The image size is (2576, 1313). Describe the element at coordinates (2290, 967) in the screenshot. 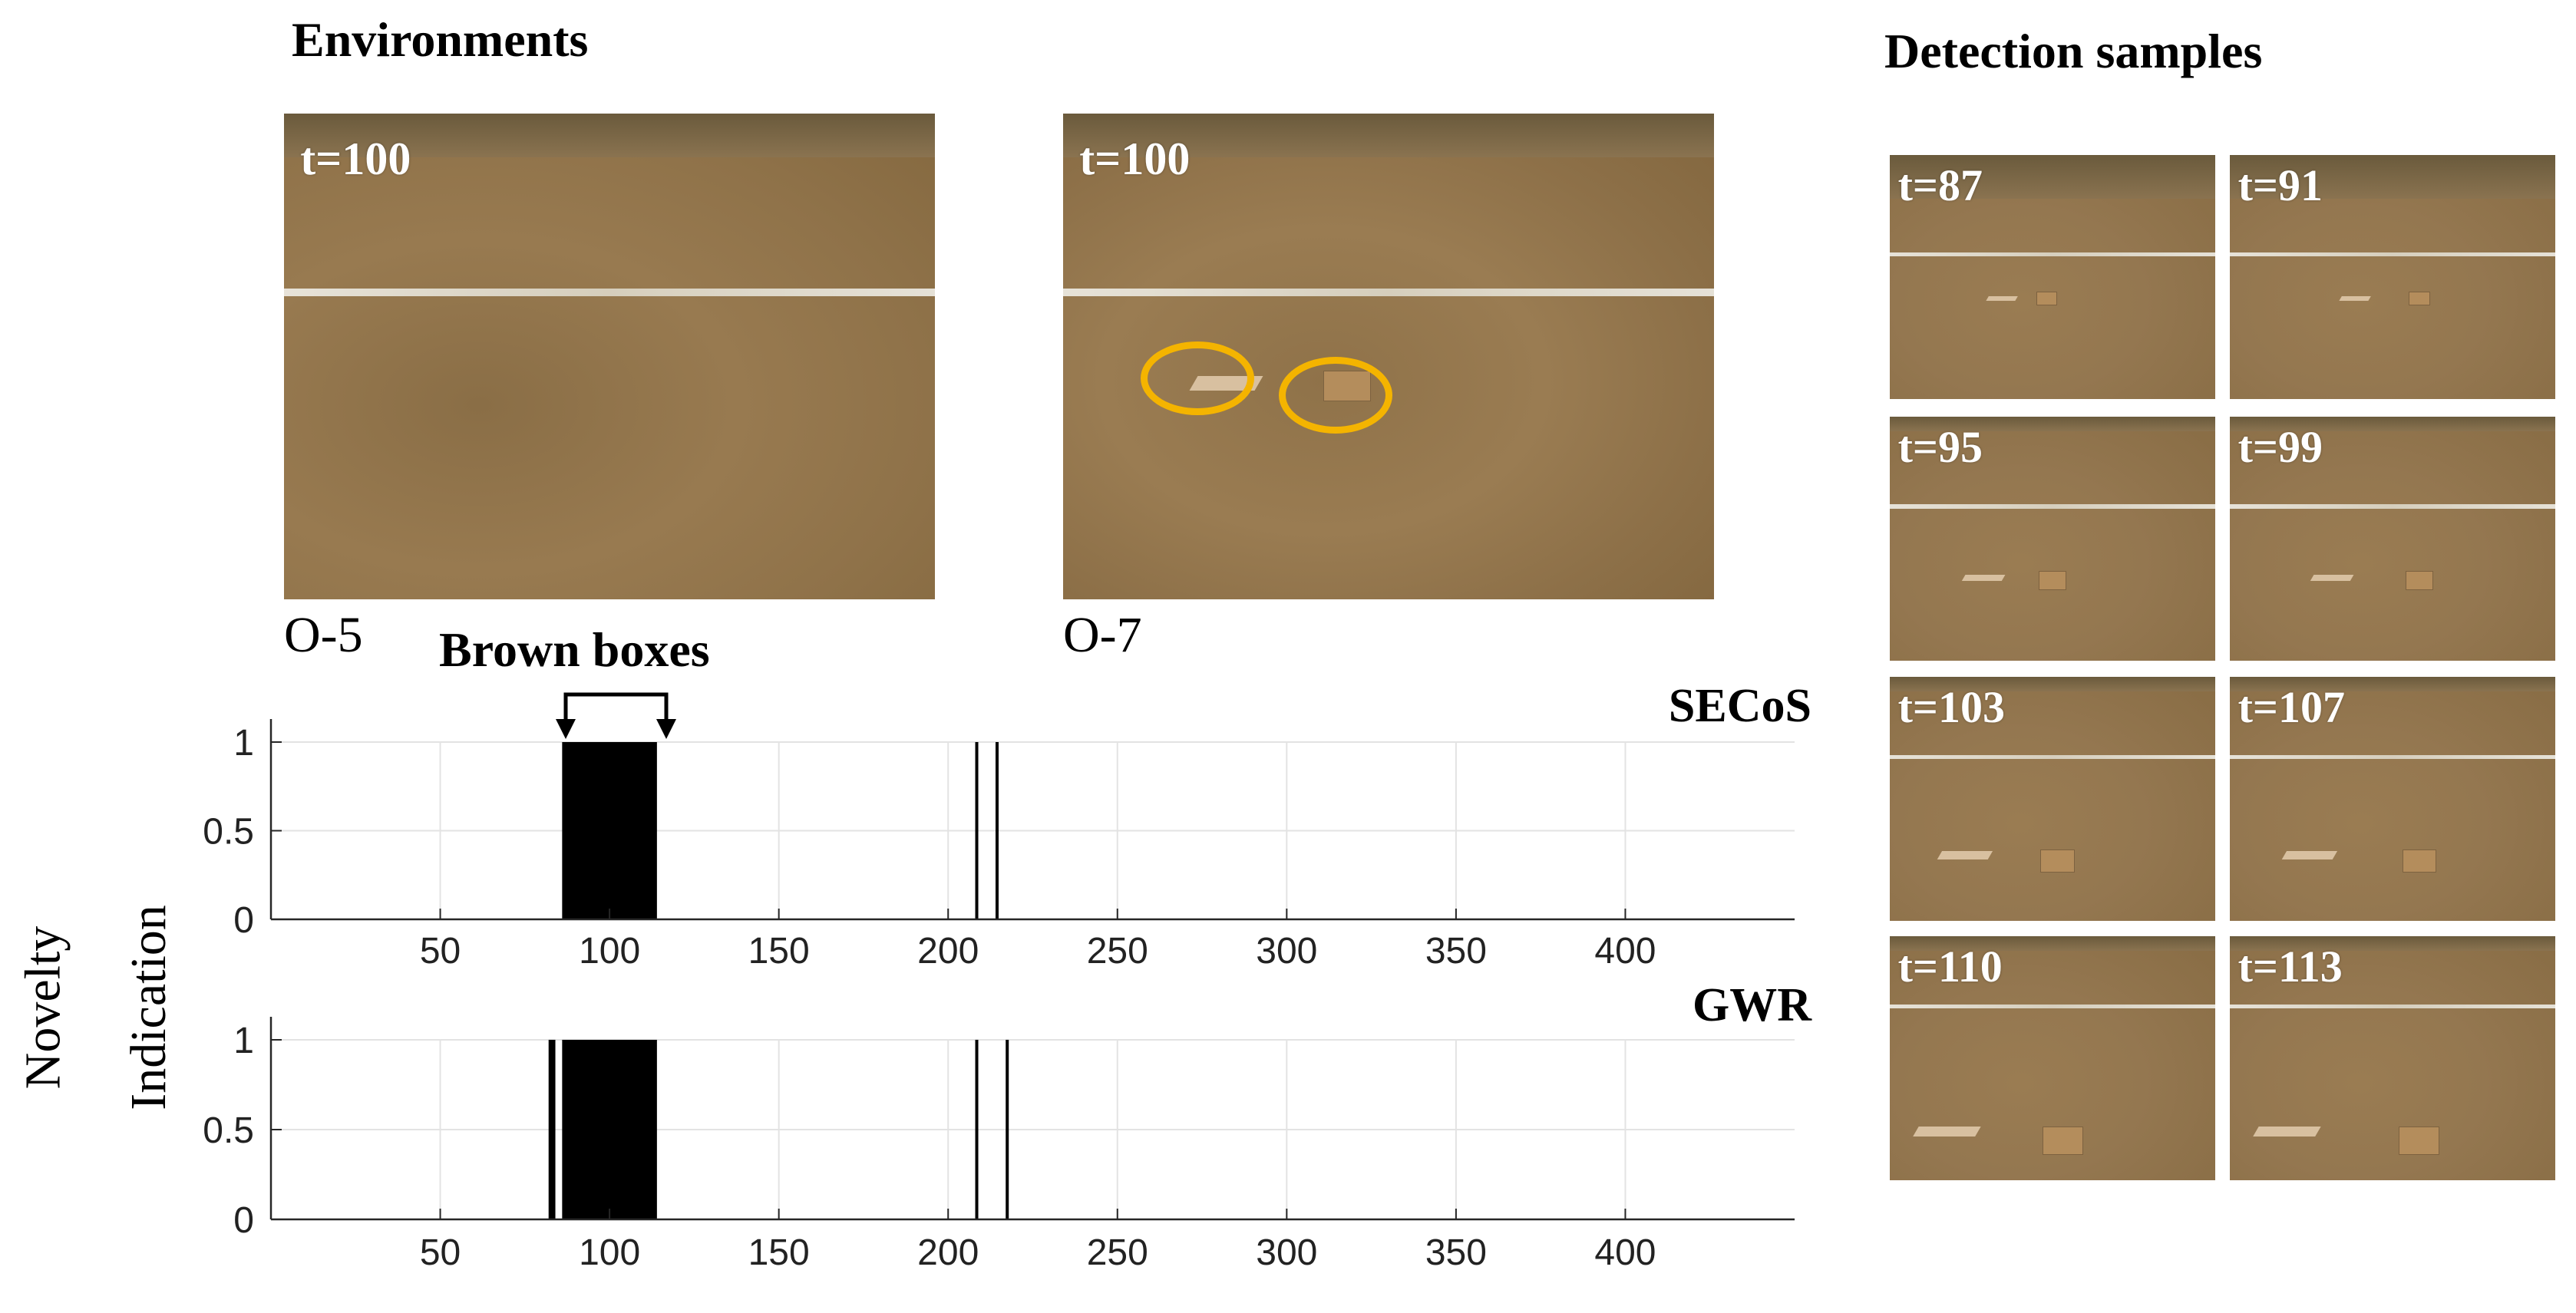

I see `detection-sample-time-label: t=113` at that location.